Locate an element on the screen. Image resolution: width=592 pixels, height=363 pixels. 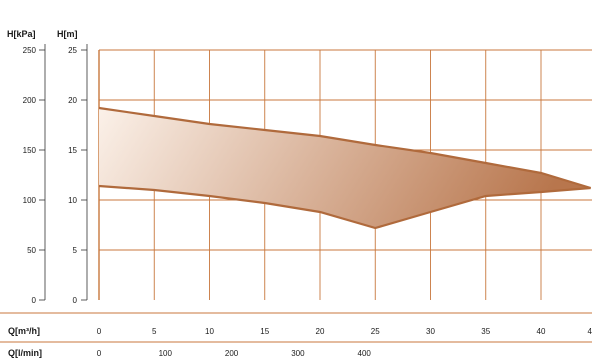
x-axis-m3h-label: Q[m³/h] is located at coordinates (24, 331).